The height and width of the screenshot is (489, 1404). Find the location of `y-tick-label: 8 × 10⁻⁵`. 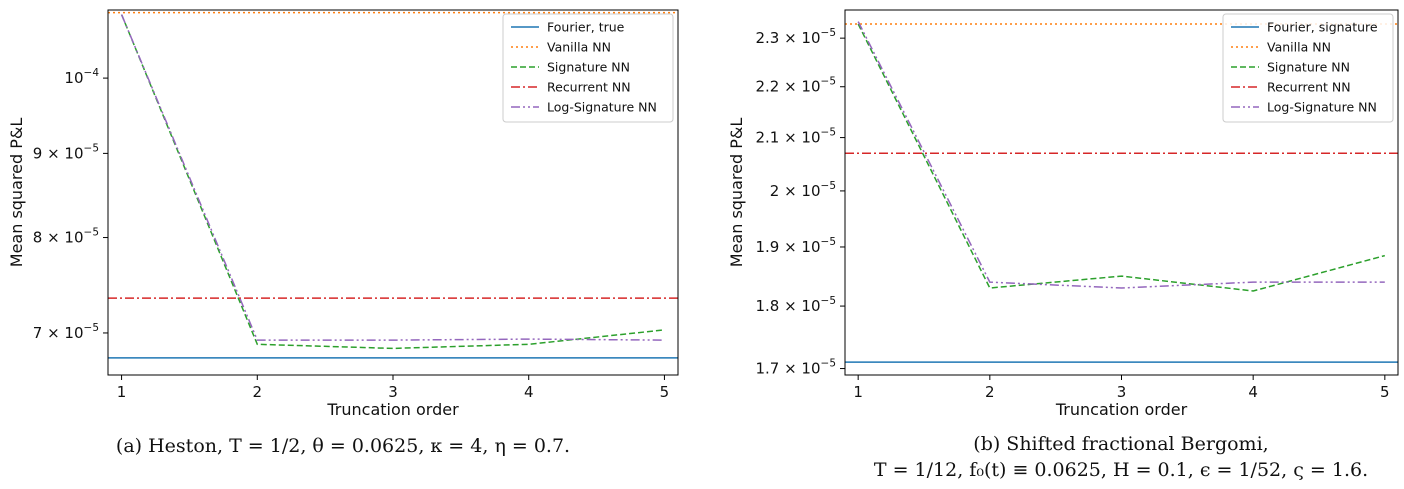

y-tick-label: 8 × 10⁻⁵ is located at coordinates (66, 237).